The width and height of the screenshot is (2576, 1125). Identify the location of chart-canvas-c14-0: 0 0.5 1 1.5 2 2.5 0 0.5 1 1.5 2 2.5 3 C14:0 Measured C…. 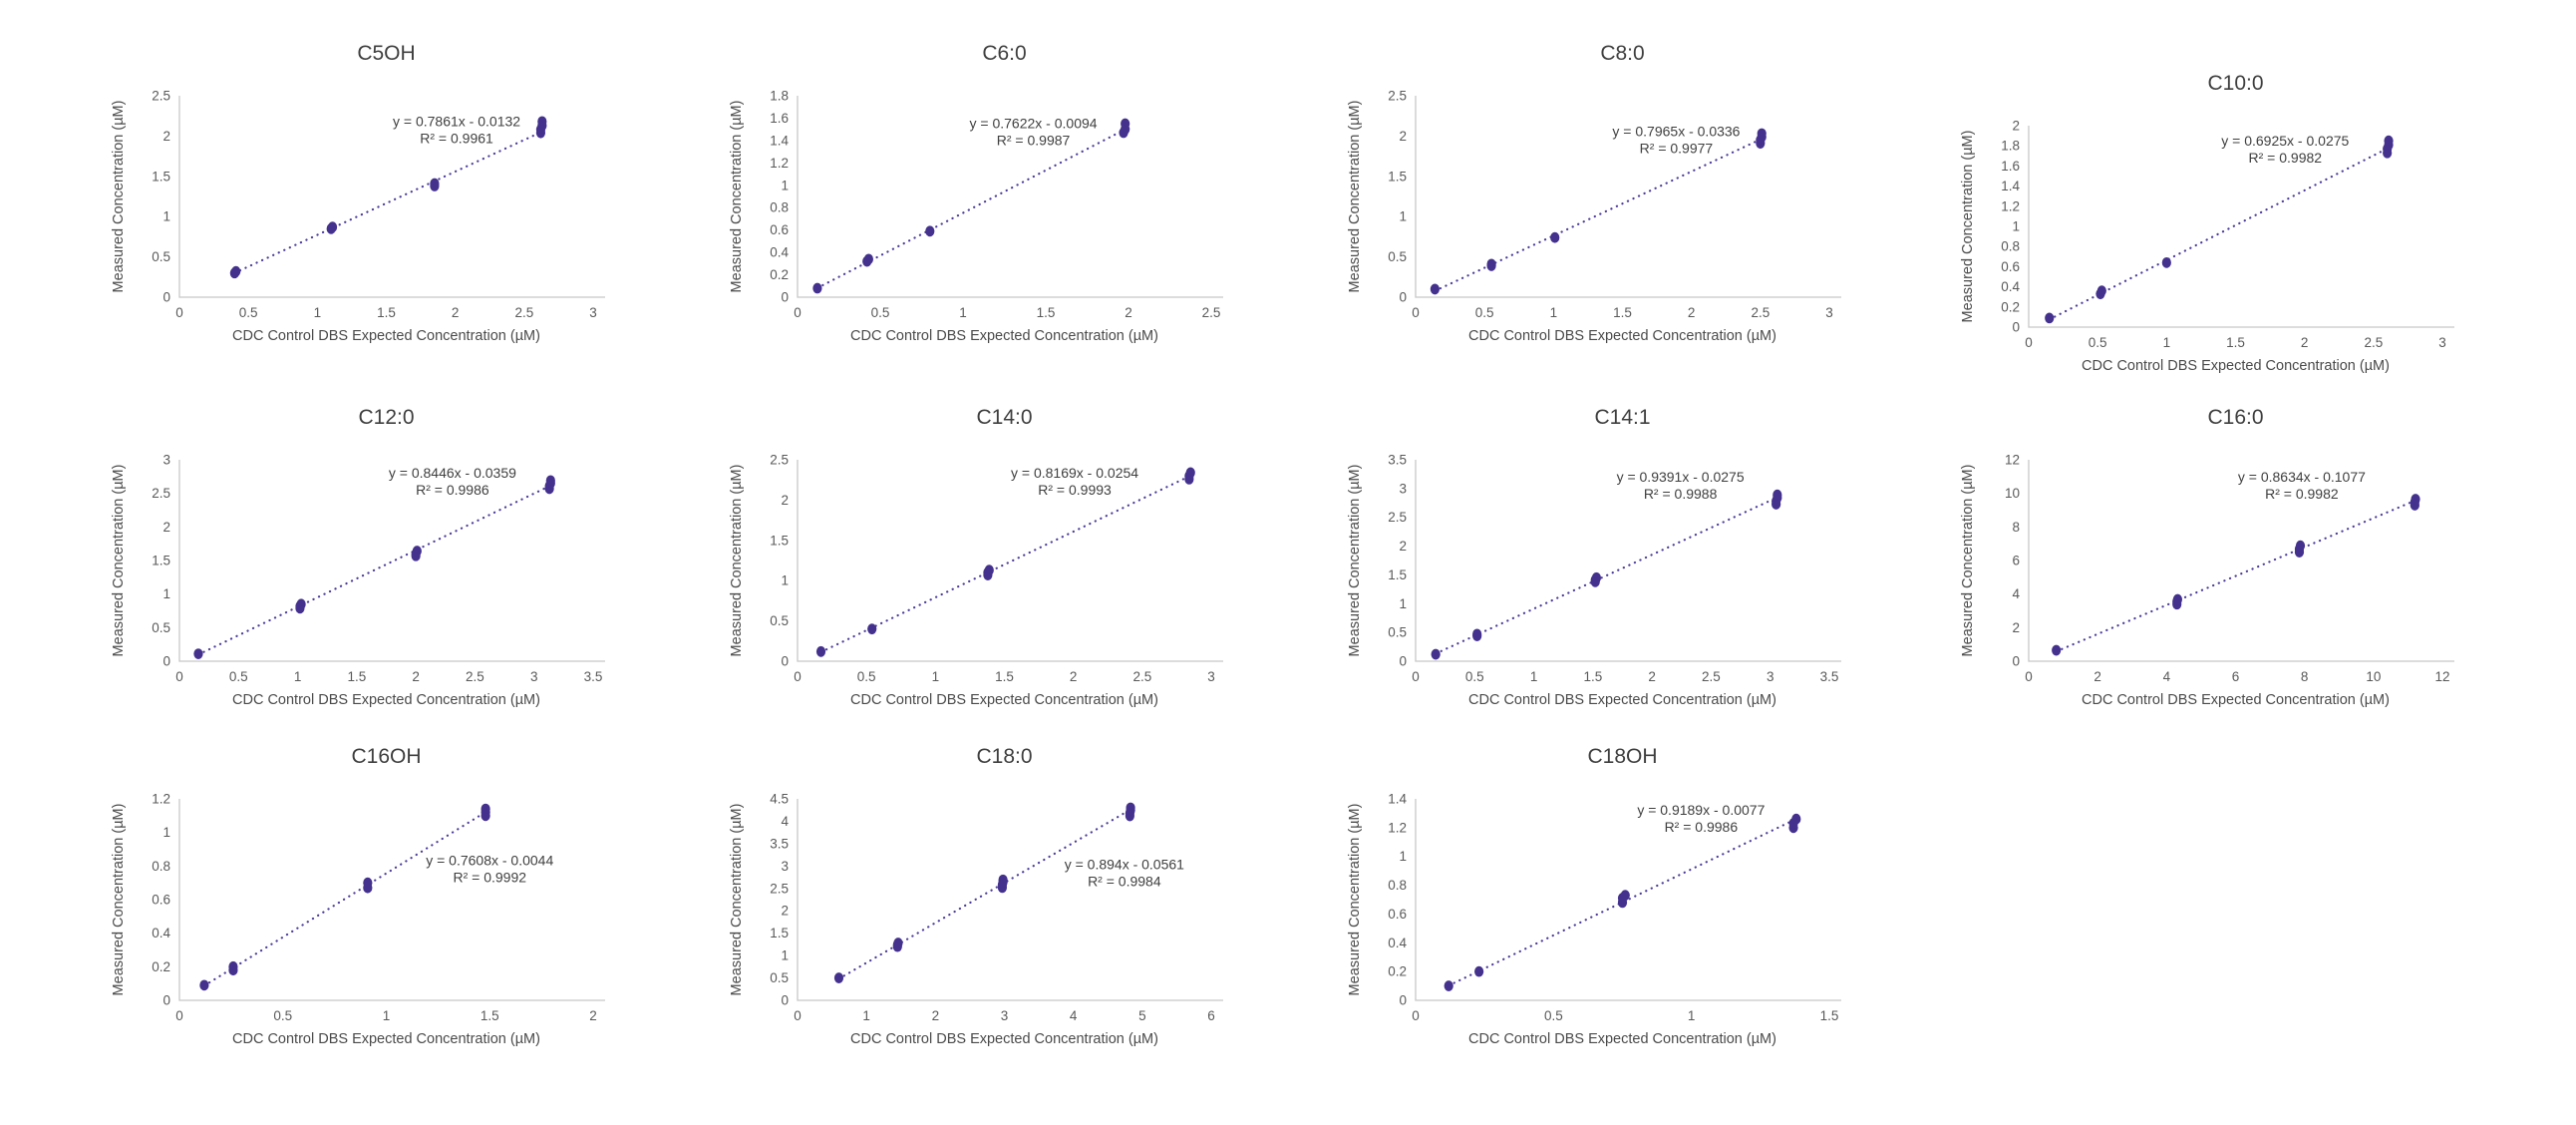
(976, 557).